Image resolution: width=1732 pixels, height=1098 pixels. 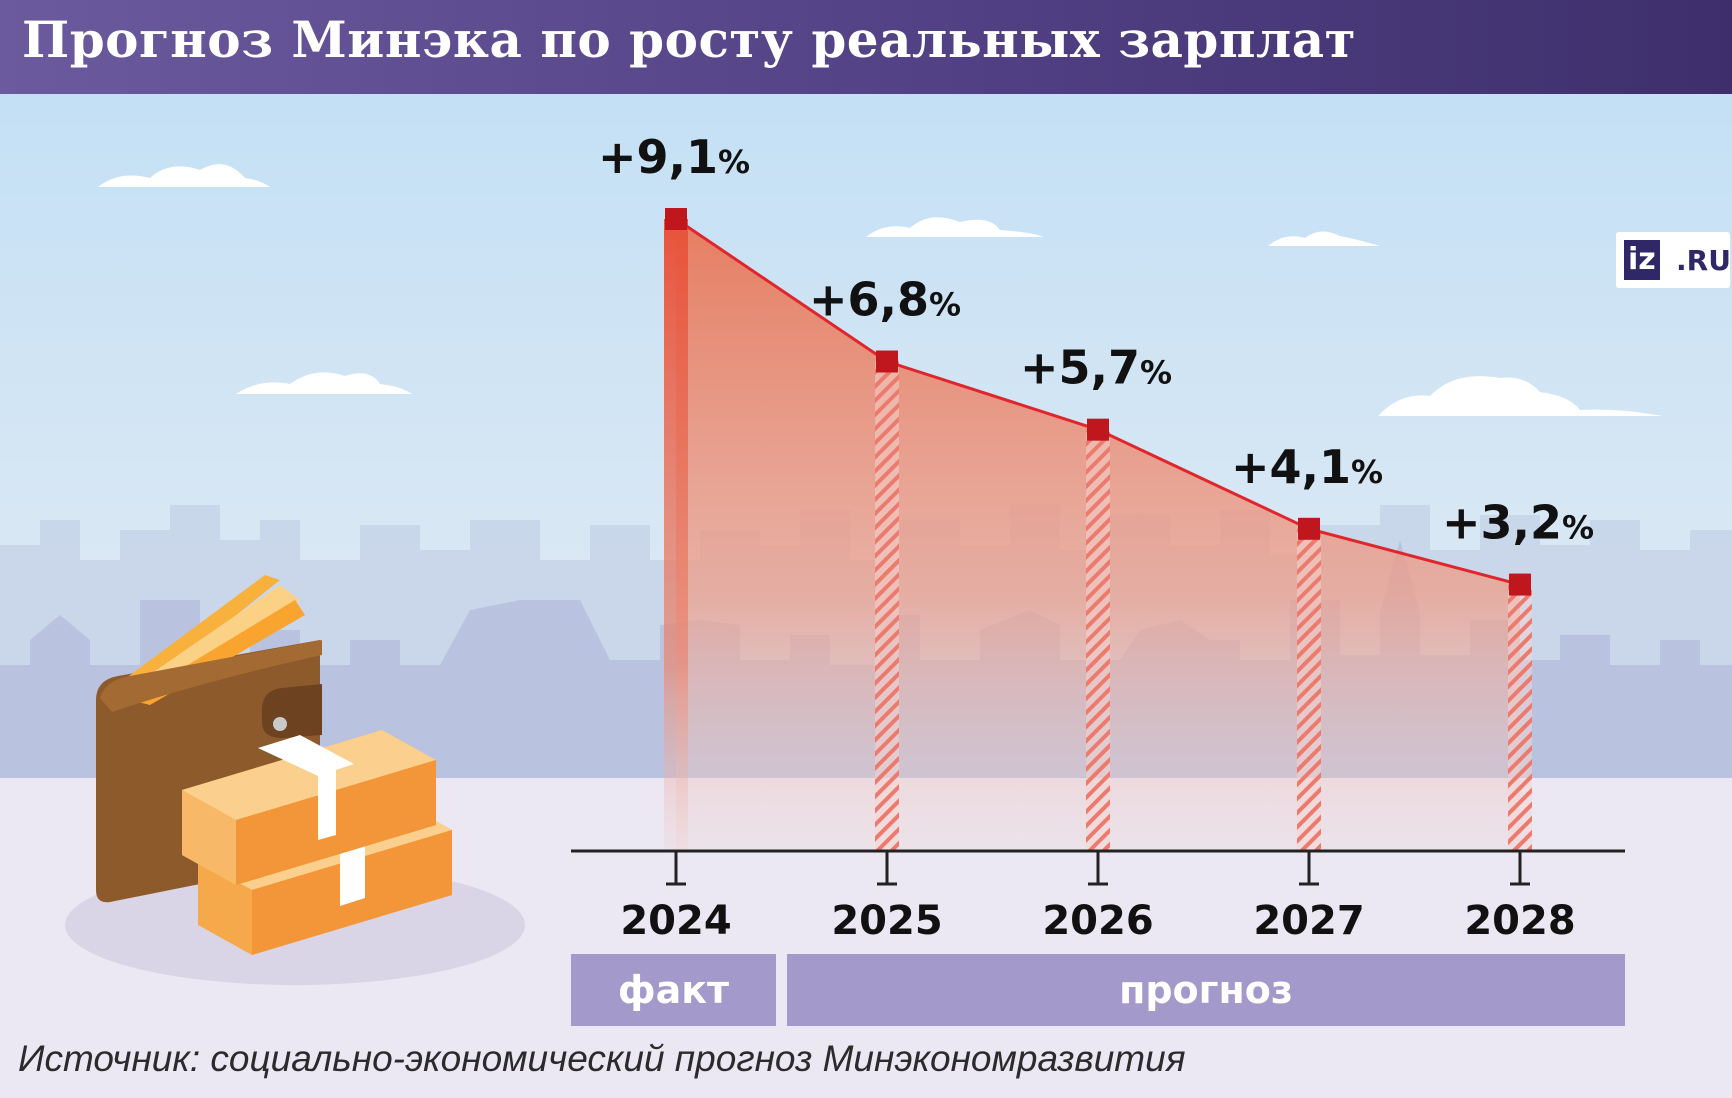 What do you see at coordinates (1642, 260) in the screenshot?
I see `logo-iz: iz` at bounding box center [1642, 260].